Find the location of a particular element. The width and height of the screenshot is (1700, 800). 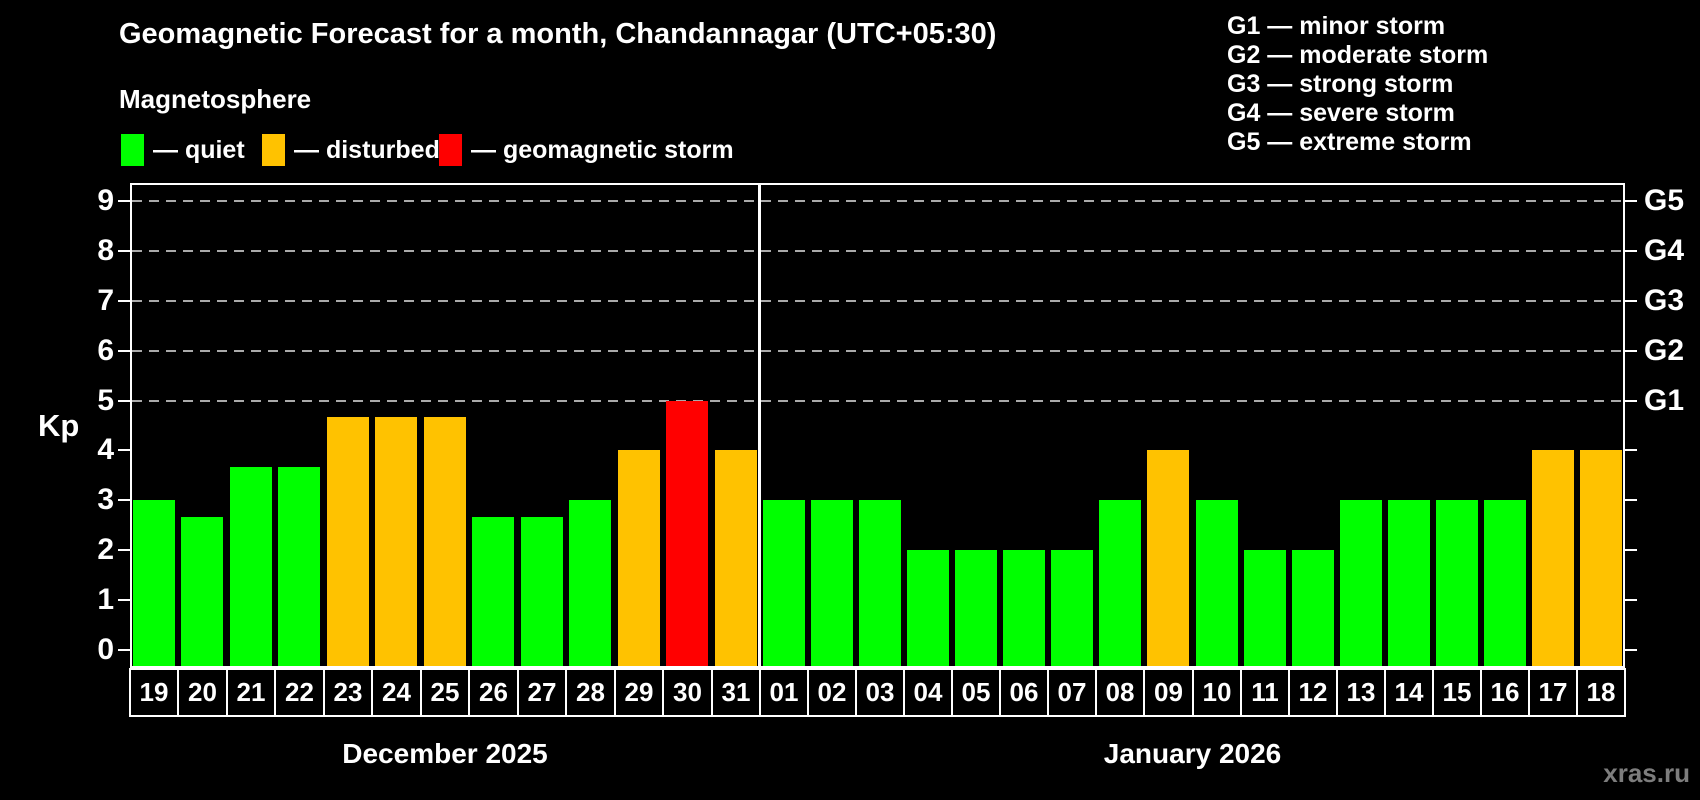

y-tick-label: 8 is located at coordinates (105, 250).